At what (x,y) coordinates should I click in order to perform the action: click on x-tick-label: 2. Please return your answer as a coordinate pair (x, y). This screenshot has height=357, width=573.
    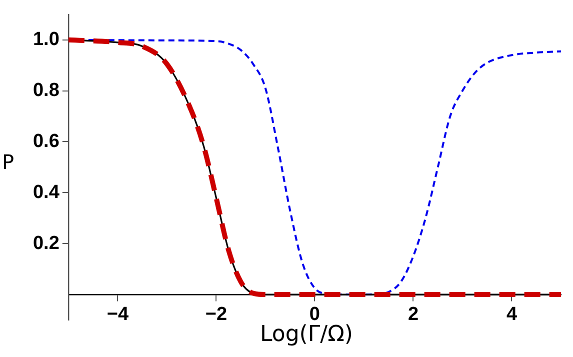
    Looking at the image, I should click on (413, 315).